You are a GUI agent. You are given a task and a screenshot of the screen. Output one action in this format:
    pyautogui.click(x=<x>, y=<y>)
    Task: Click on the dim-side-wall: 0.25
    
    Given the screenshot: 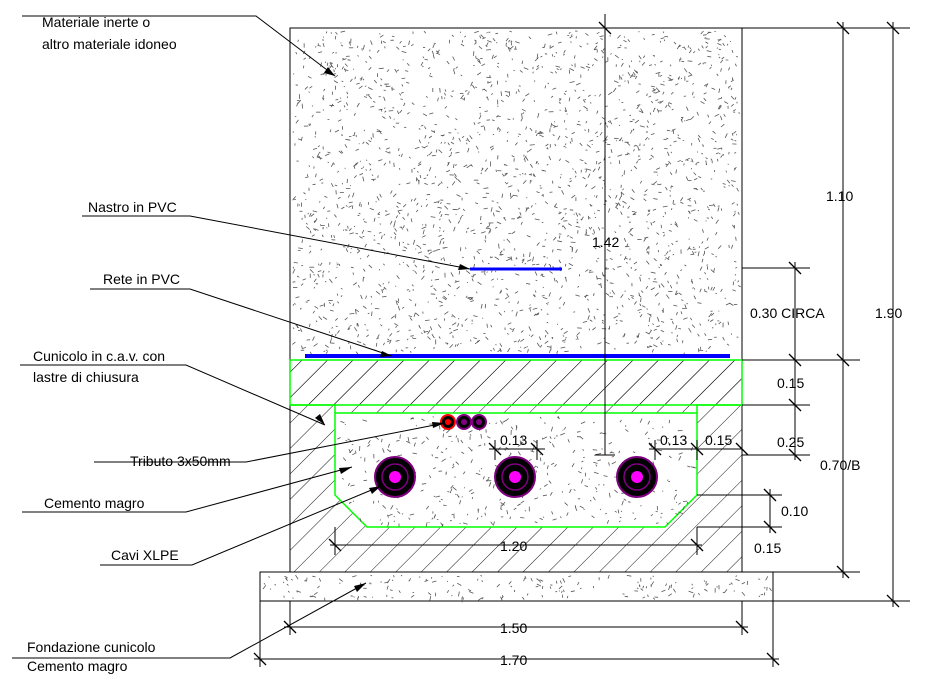 What is the action you would take?
    pyautogui.click(x=790, y=442)
    